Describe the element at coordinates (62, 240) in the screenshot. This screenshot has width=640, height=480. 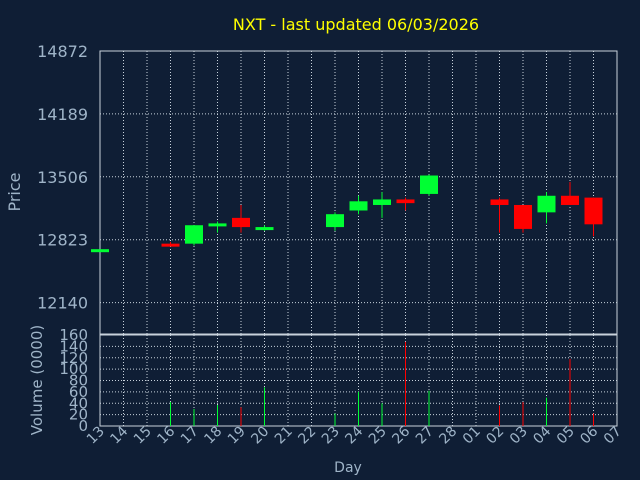
I see `price-tick-label: 12823` at that location.